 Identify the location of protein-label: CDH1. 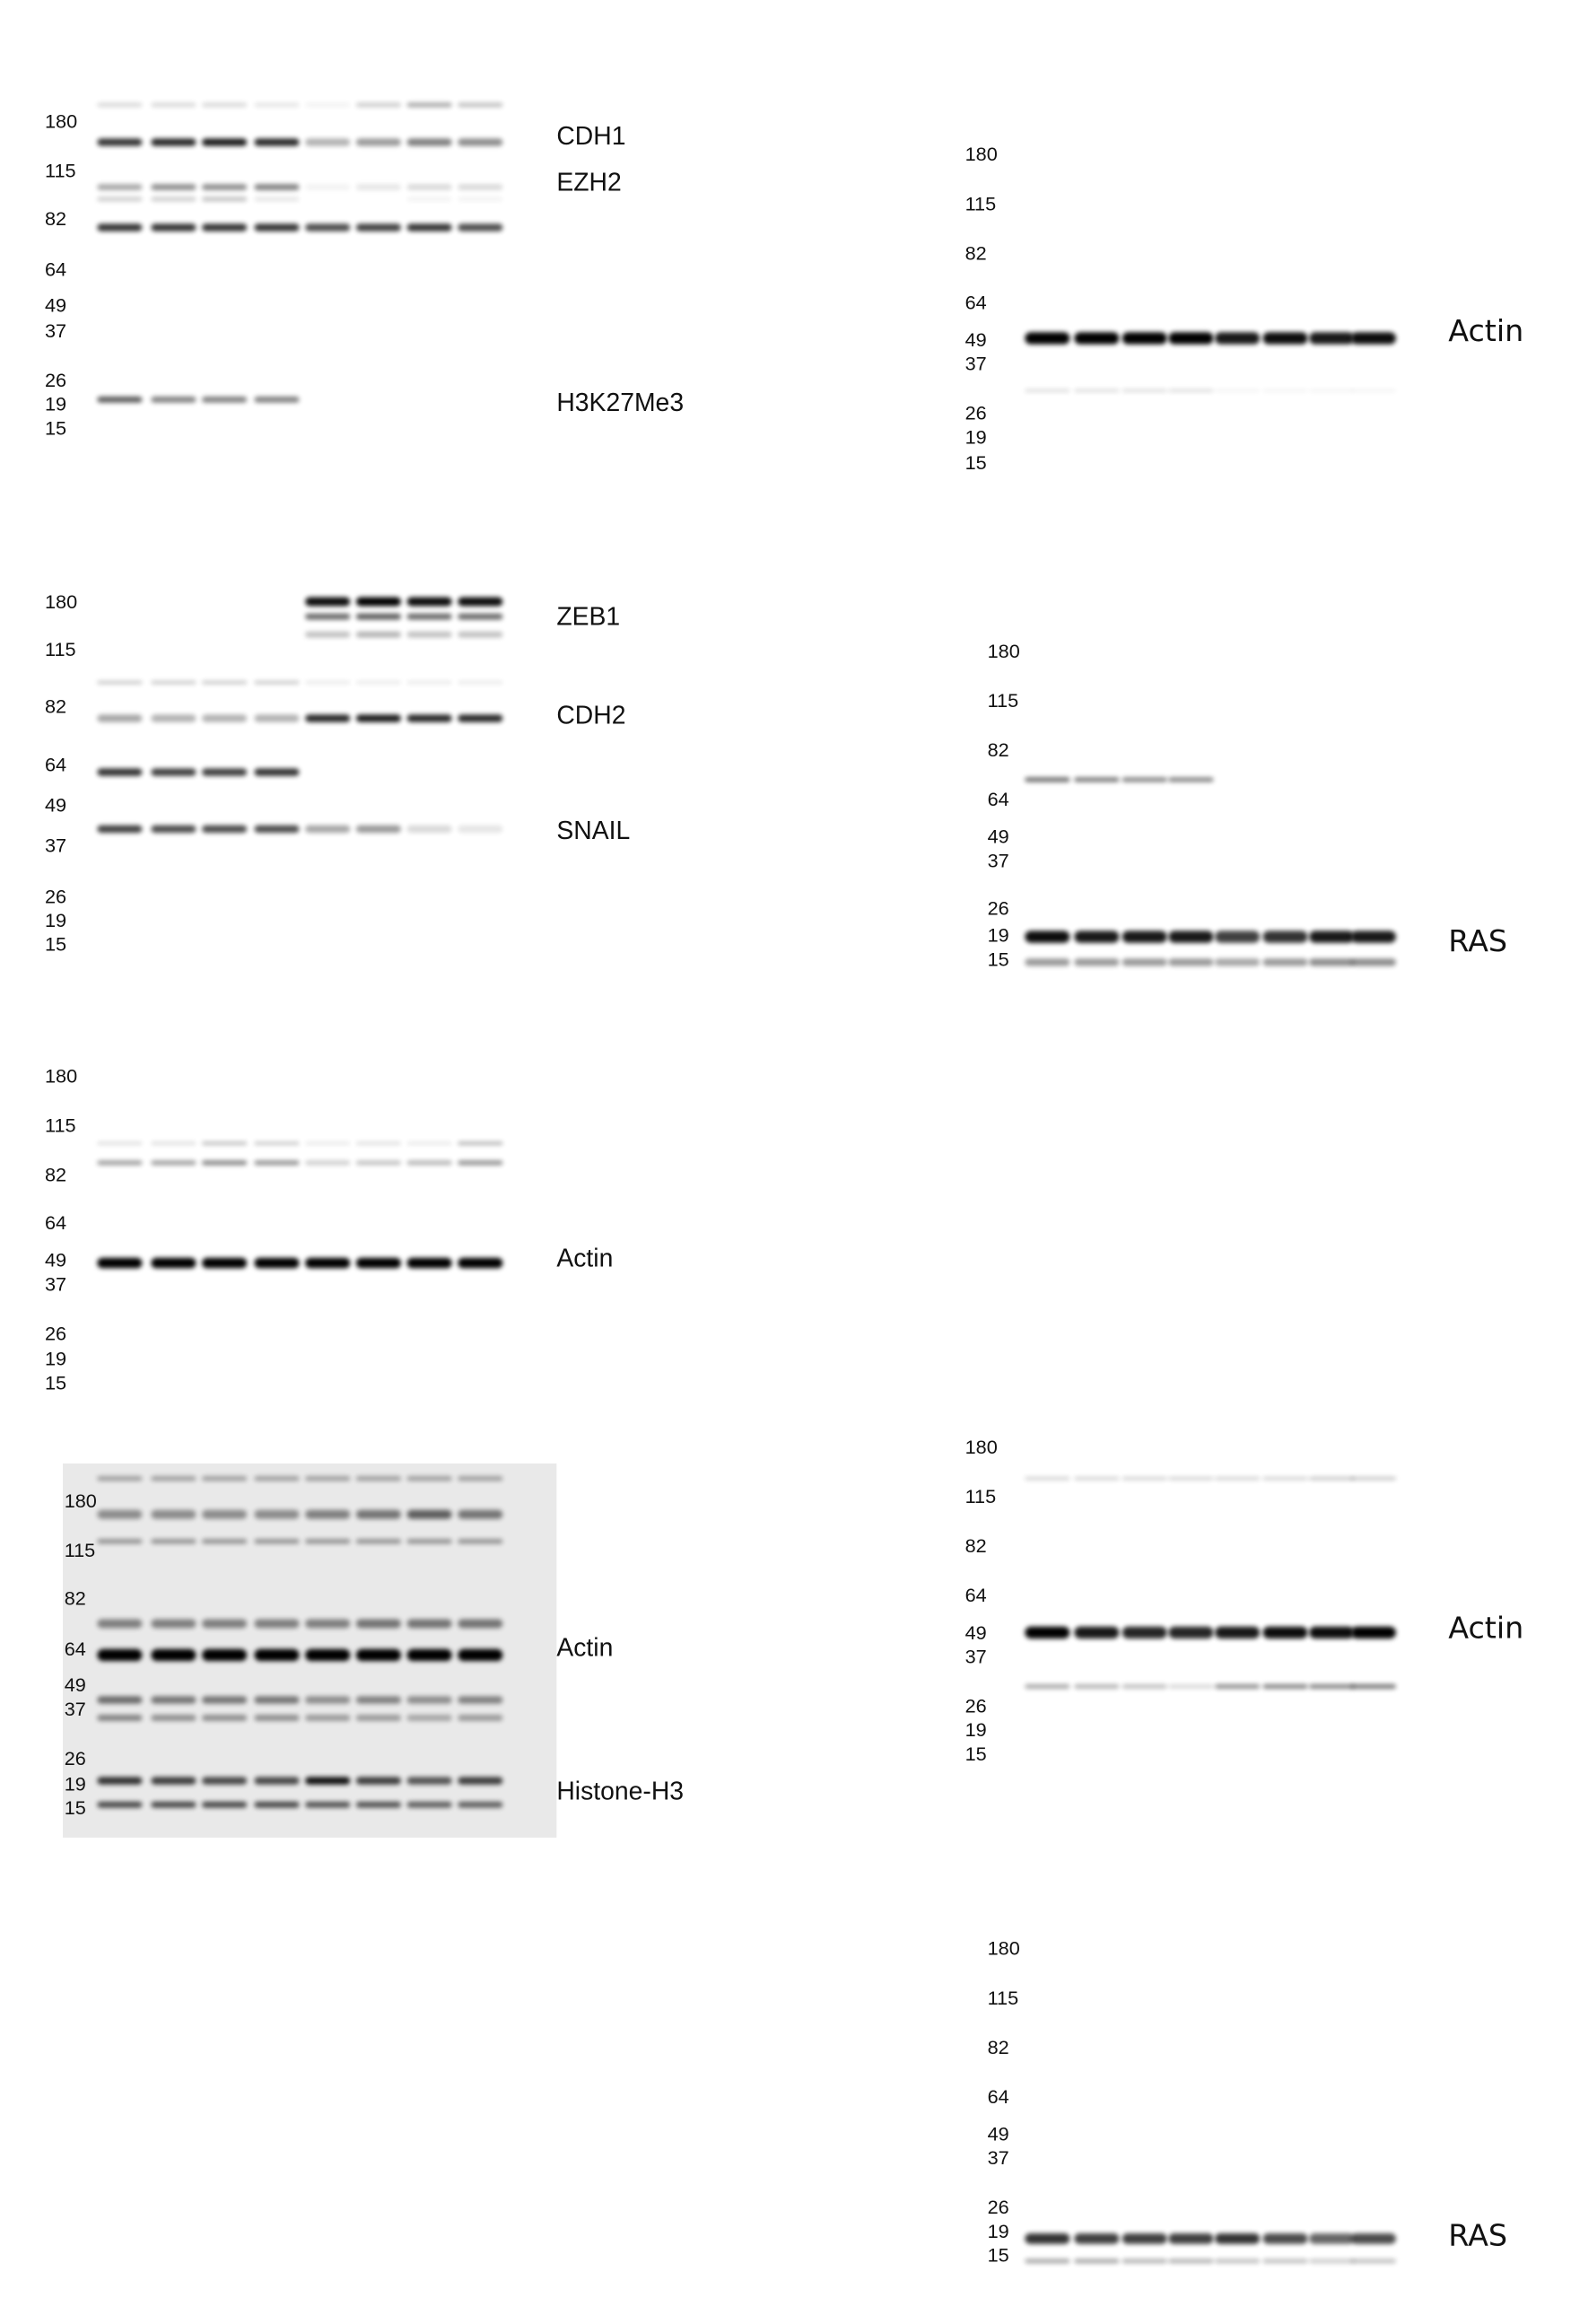
(590, 136).